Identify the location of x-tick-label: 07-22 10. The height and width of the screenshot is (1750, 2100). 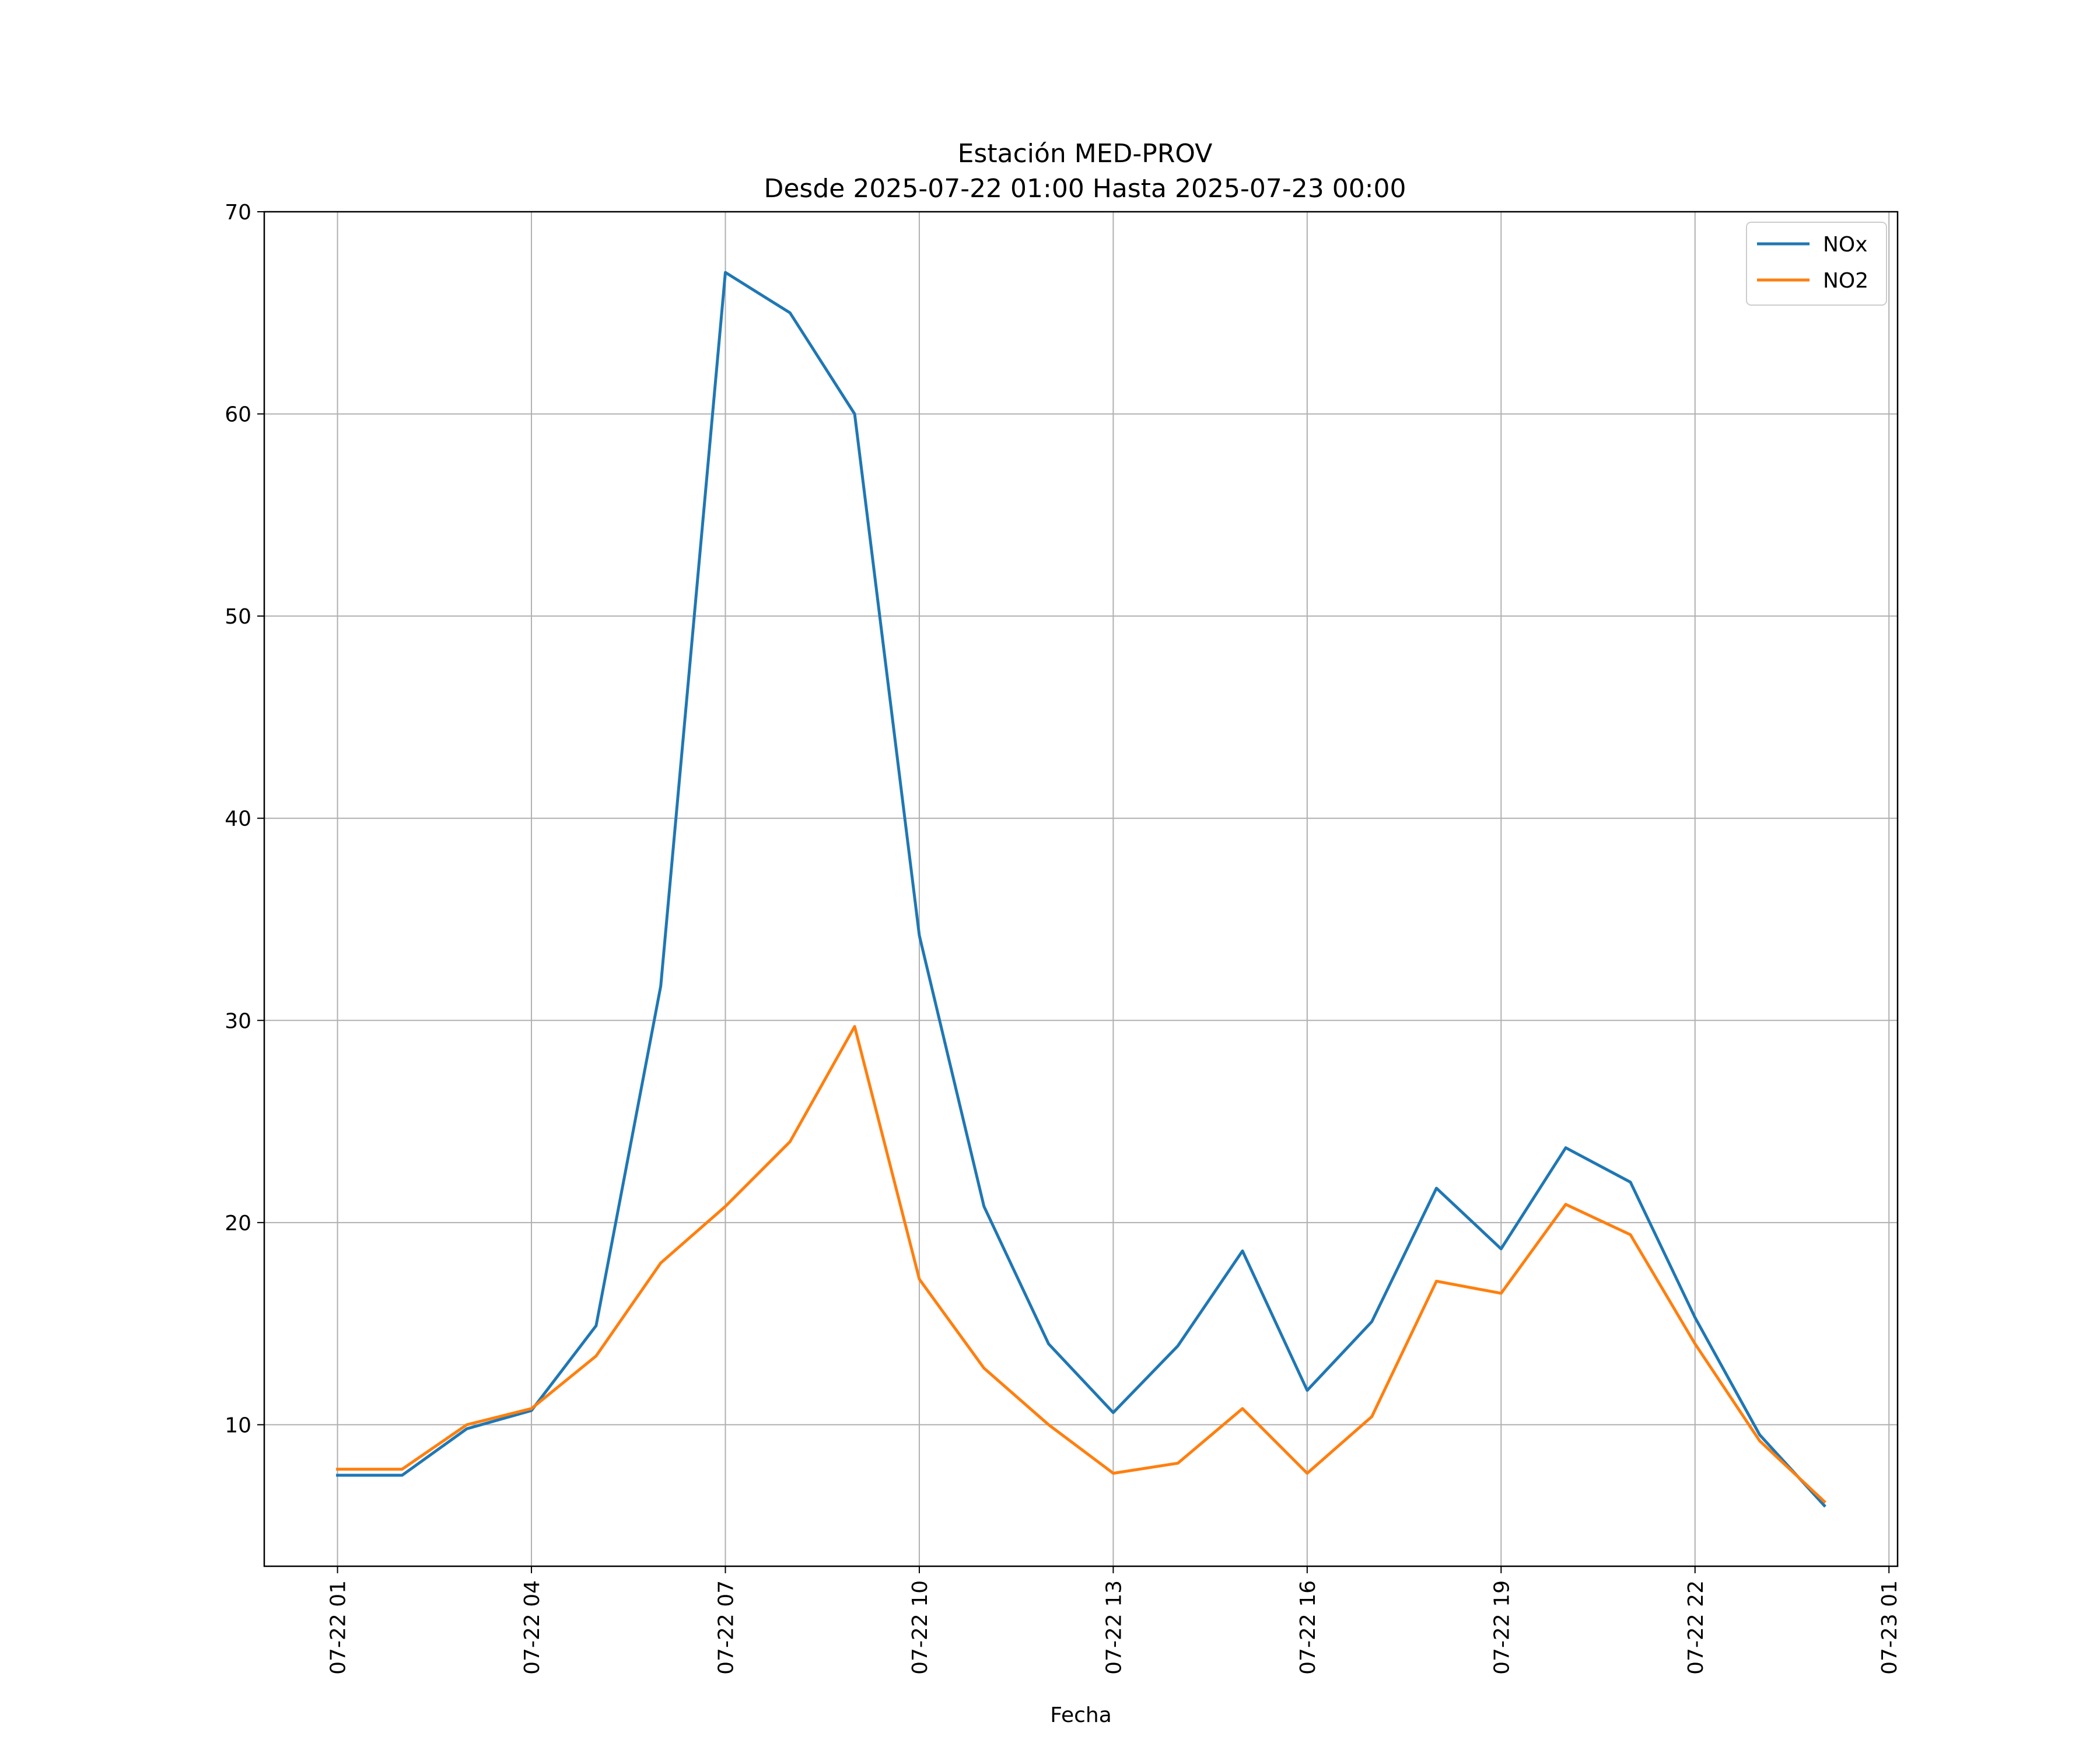
(920, 1627).